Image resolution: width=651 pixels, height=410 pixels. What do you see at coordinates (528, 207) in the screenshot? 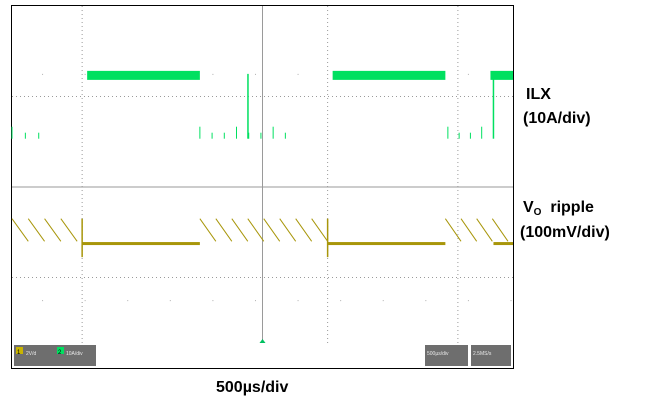
I see `vo-label-main: V` at bounding box center [528, 207].